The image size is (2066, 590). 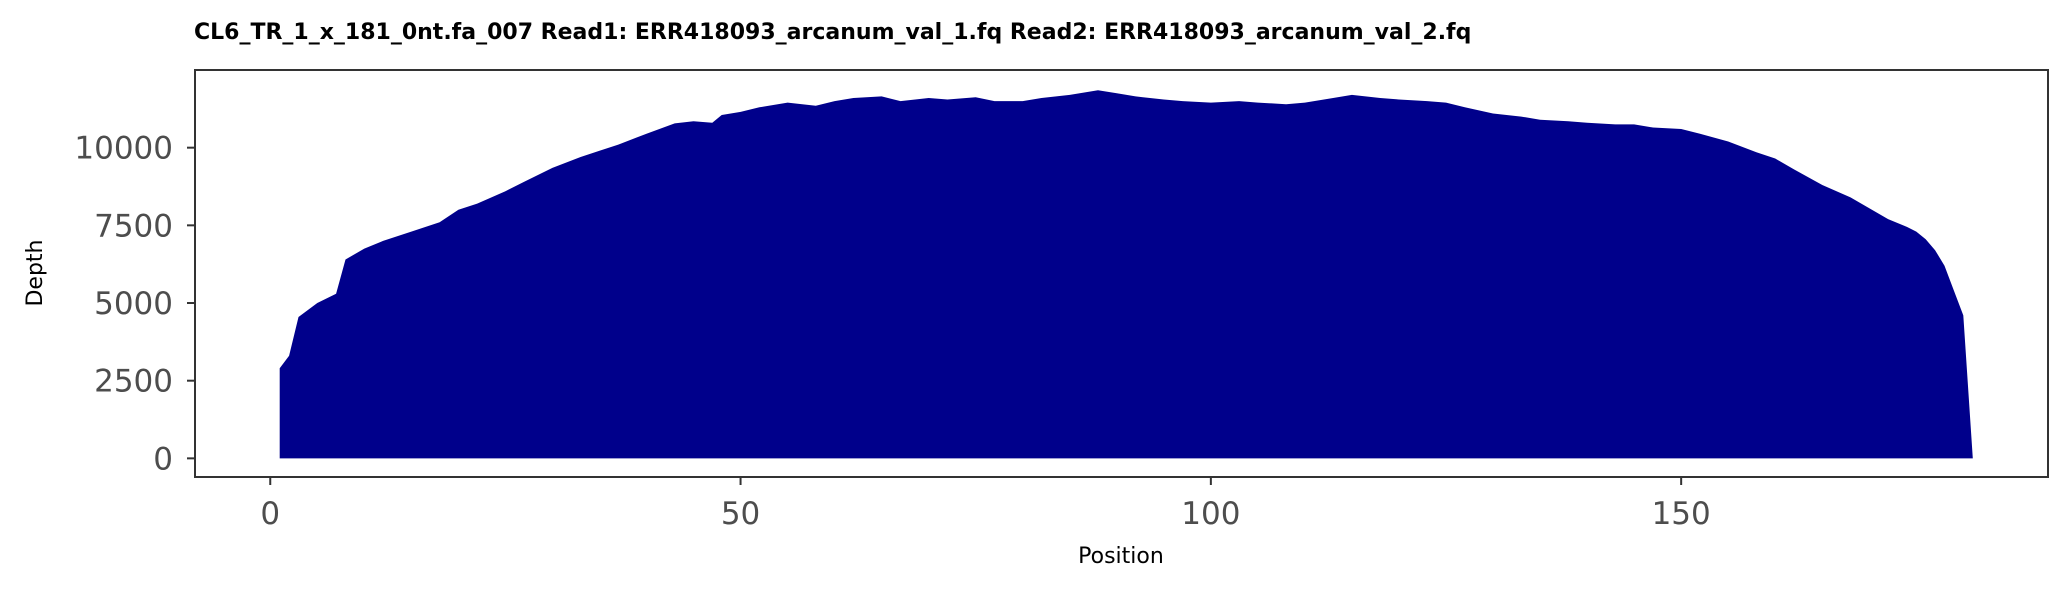 What do you see at coordinates (35, 272) in the screenshot?
I see `y-axis-label: Depth` at bounding box center [35, 272].